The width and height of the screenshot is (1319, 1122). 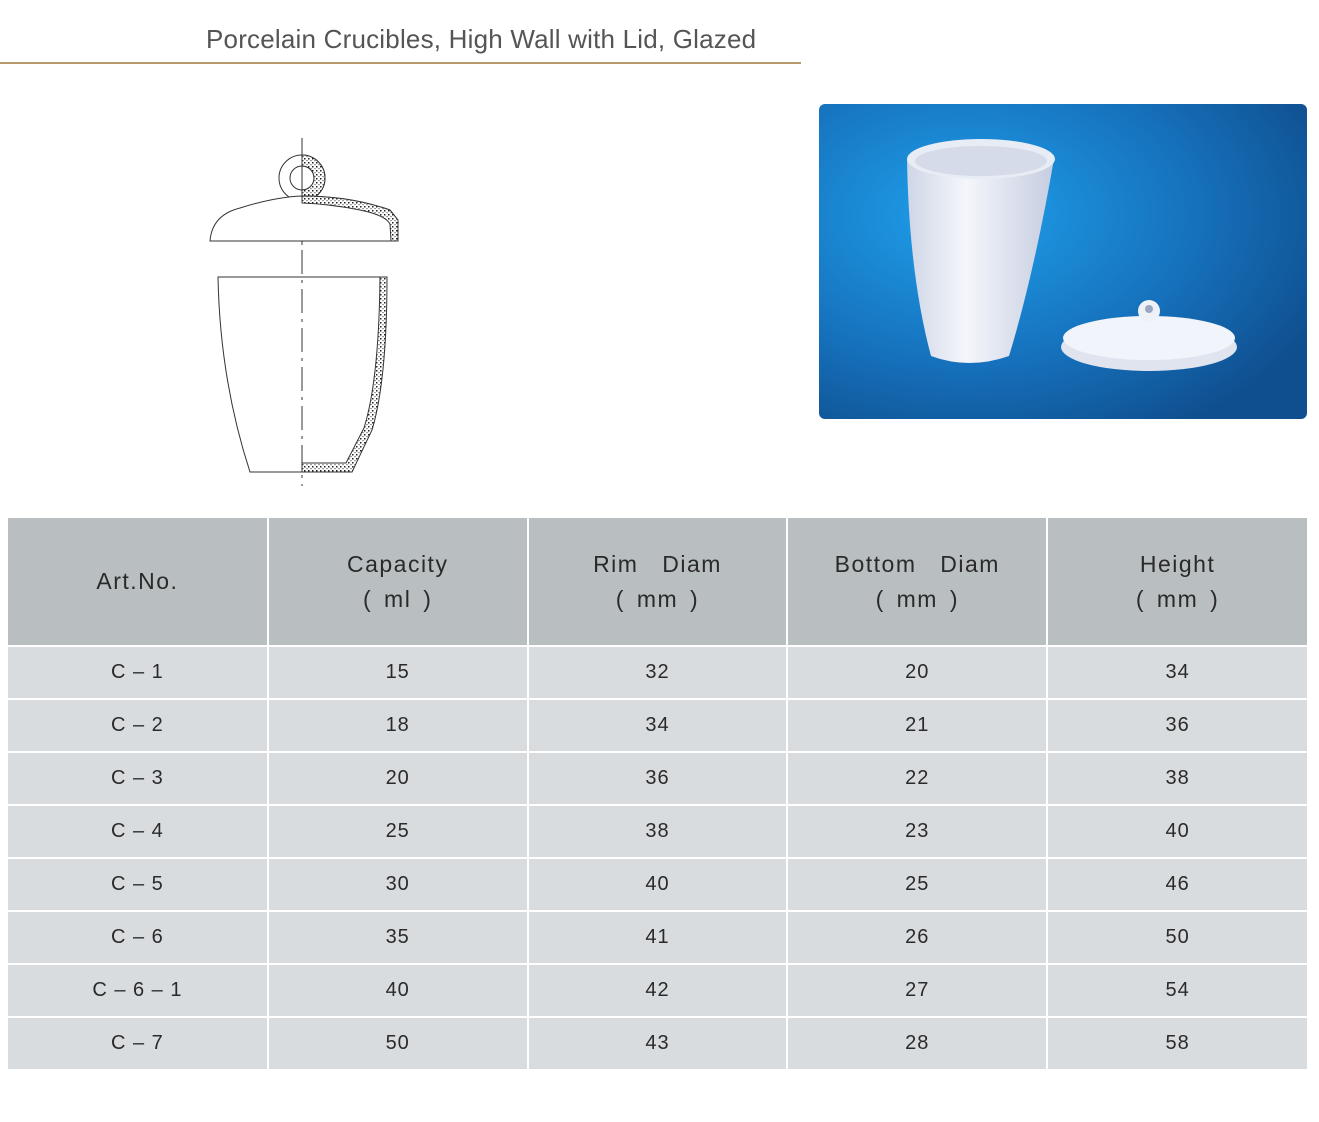 What do you see at coordinates (398, 598) in the screenshot?
I see `header-unit: ( ml )` at bounding box center [398, 598].